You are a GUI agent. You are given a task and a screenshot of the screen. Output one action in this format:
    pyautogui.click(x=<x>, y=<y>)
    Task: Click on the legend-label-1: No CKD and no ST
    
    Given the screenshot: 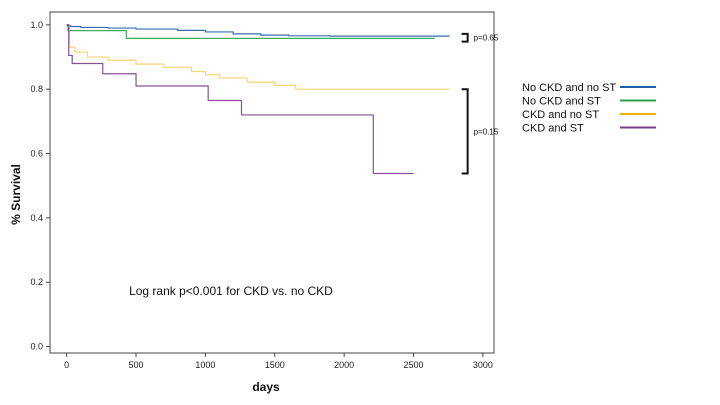 What is the action you would take?
    pyautogui.click(x=569, y=88)
    